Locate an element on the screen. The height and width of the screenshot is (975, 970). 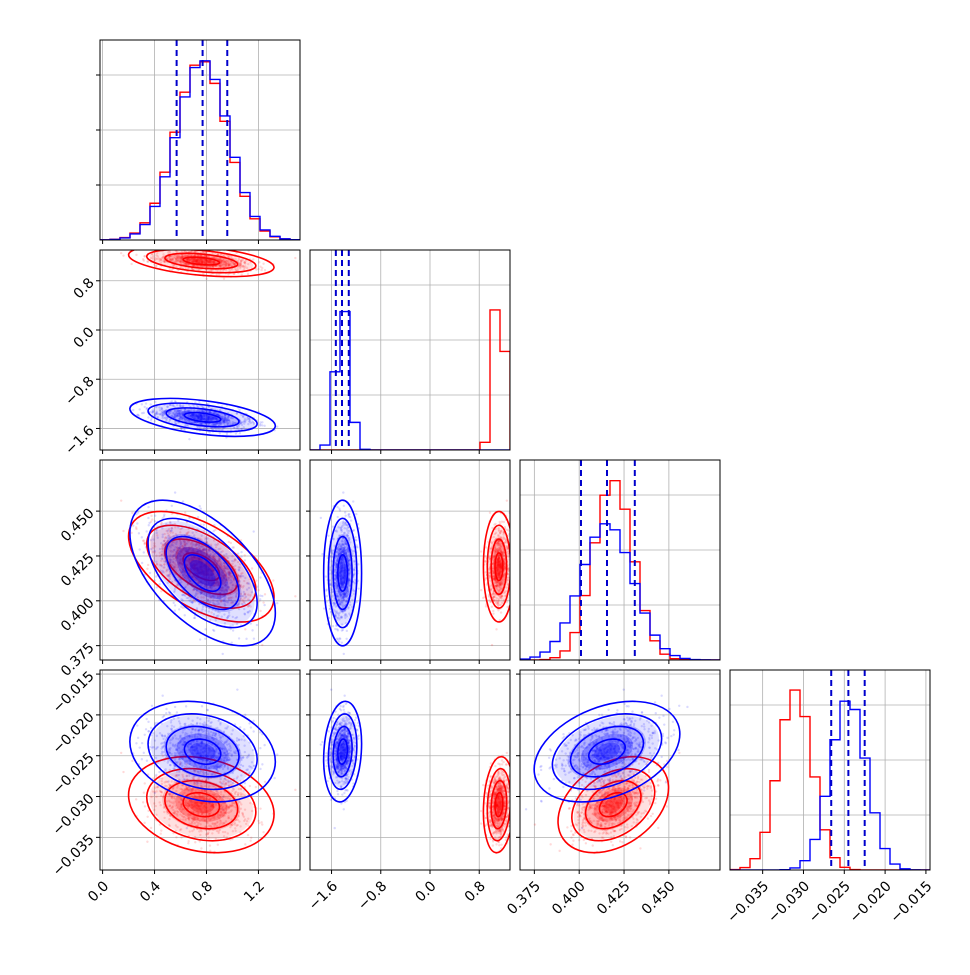
y-tick-label: −0.8 is located at coordinates (79, 391).